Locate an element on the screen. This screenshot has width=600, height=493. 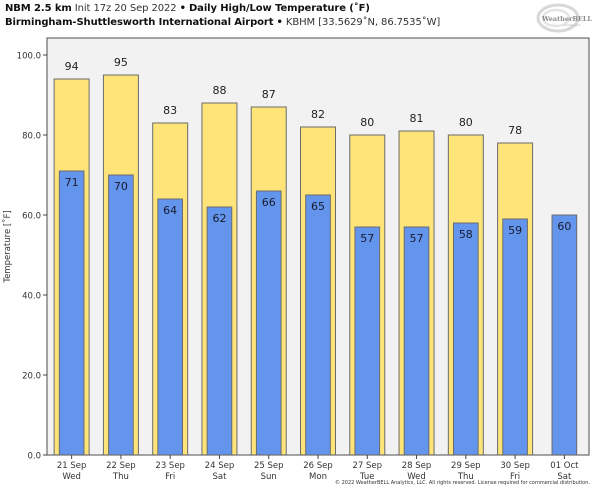
high-value-label: 83 is located at coordinates (170, 110).